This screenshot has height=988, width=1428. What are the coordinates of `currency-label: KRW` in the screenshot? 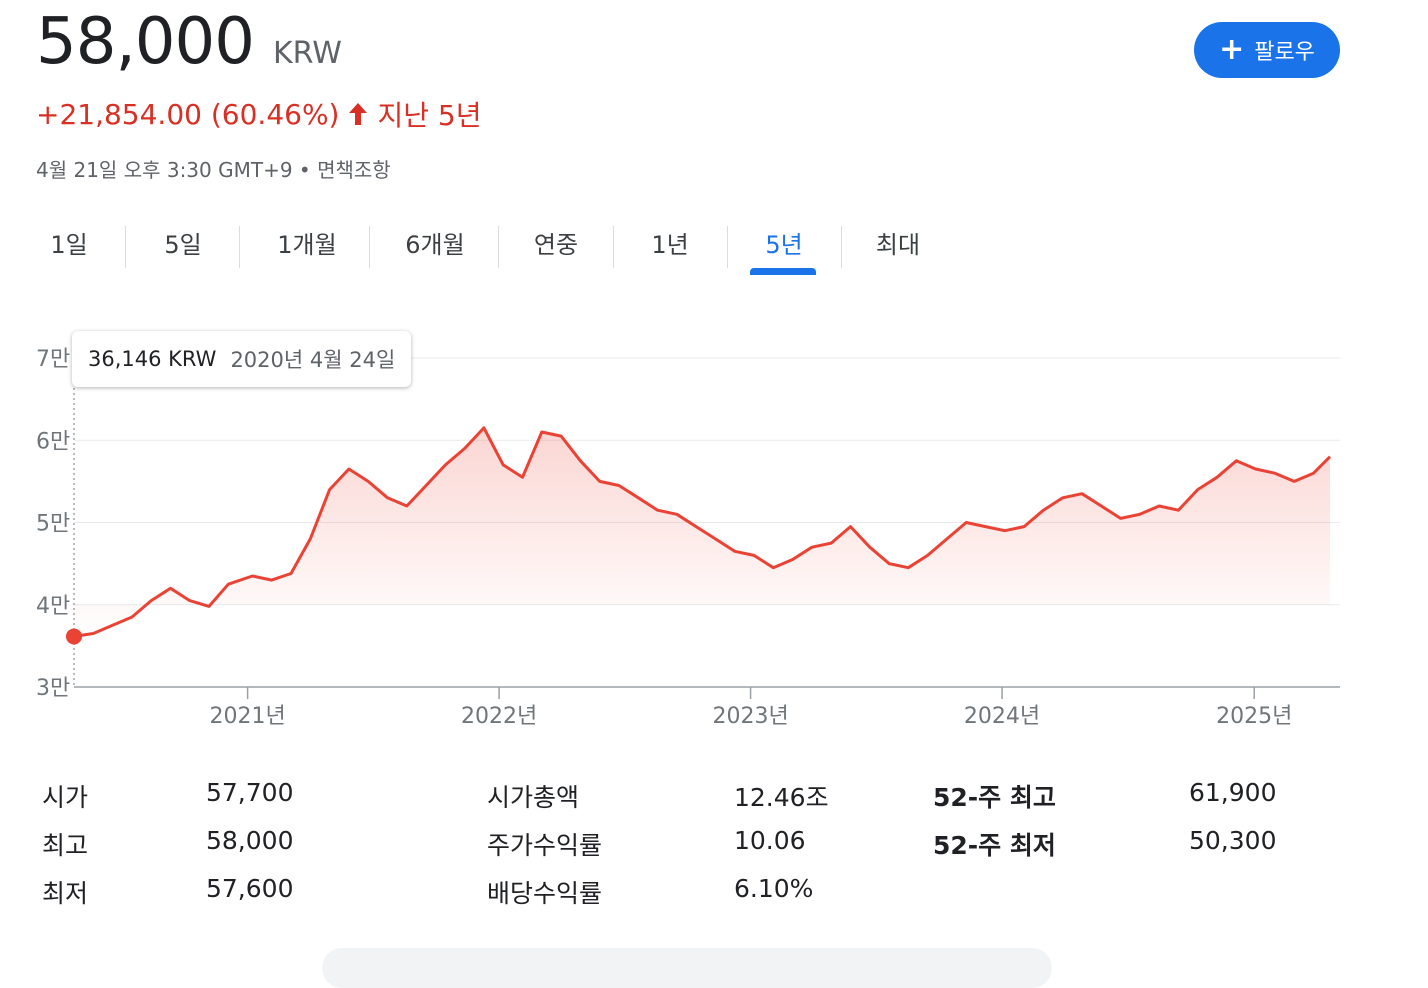 It's located at (307, 53).